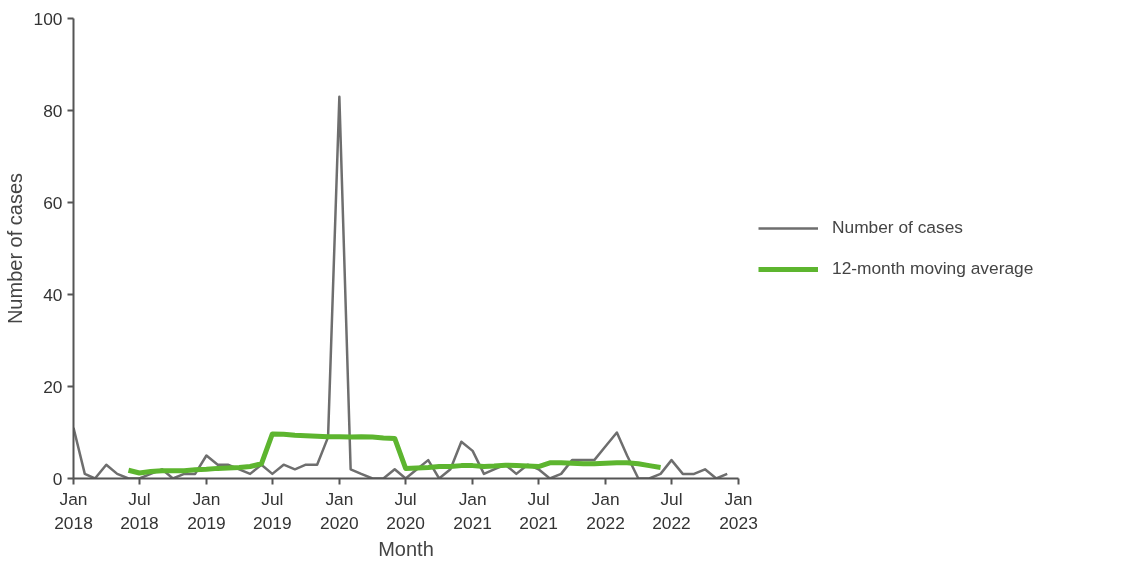 The width and height of the screenshot is (1121, 569). What do you see at coordinates (671, 510) in the screenshot?
I see `x-tick-label: Jul 2022` at bounding box center [671, 510].